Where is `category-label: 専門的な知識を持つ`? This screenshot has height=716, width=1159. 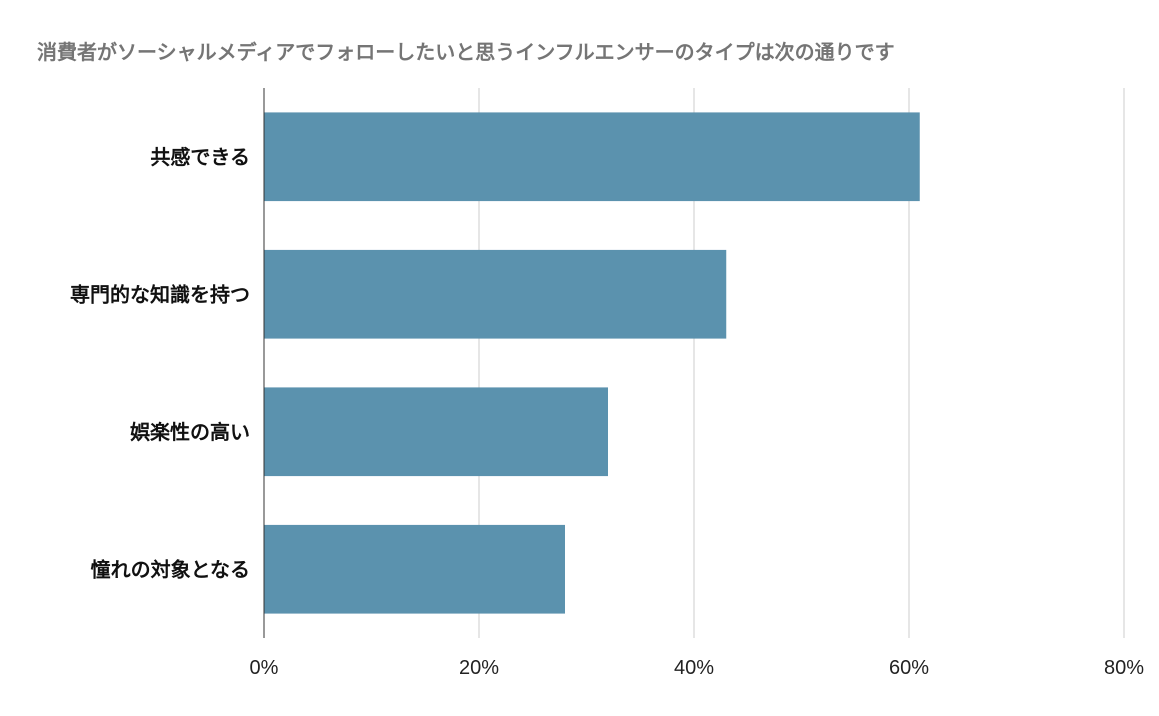
category-label: 専門的な知識を持つ is located at coordinates (160, 294).